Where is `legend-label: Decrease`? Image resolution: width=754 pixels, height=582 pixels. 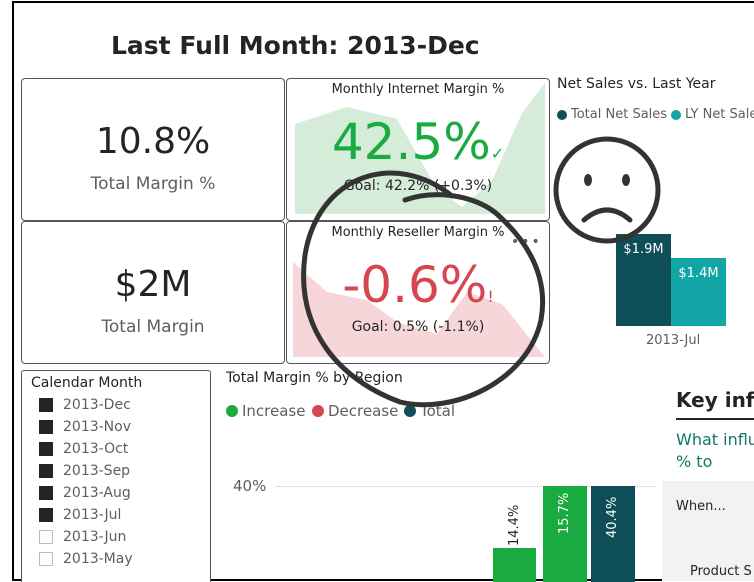
legend-label: Decrease is located at coordinates (363, 411).